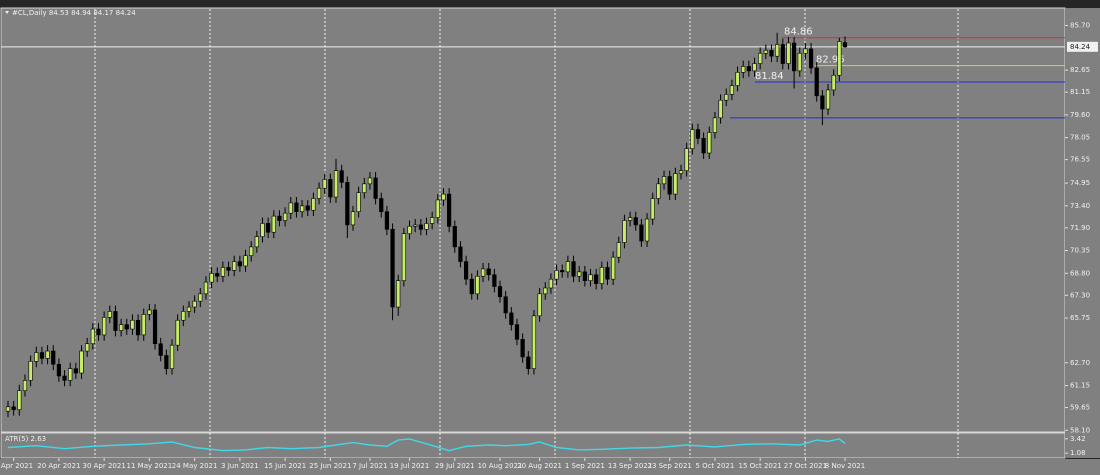 The width and height of the screenshot is (1100, 475). Describe the element at coordinates (798, 32) in the screenshot. I see `level-label: 84.86` at that location.